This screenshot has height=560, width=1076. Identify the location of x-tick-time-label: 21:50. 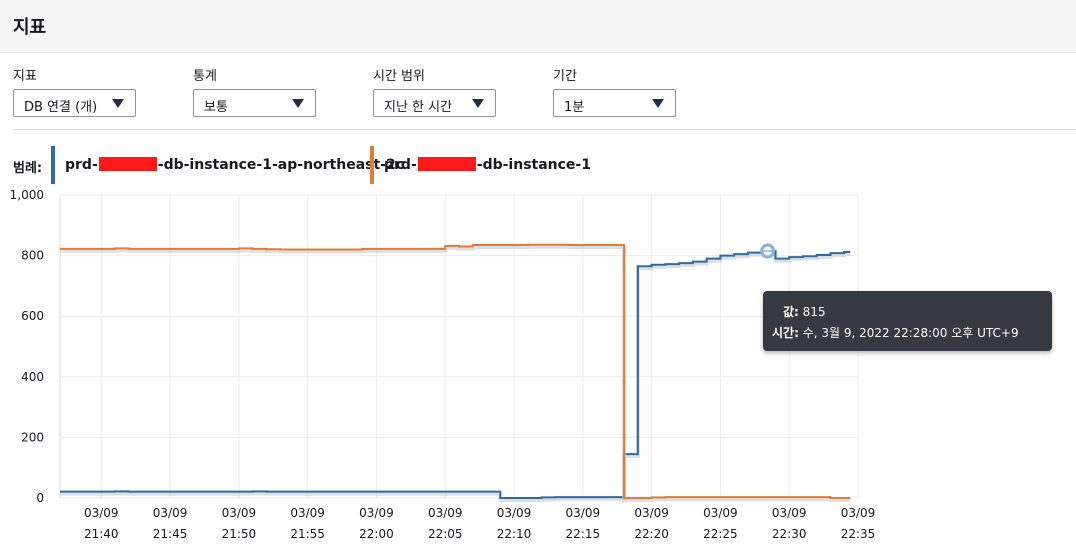
(239, 534).